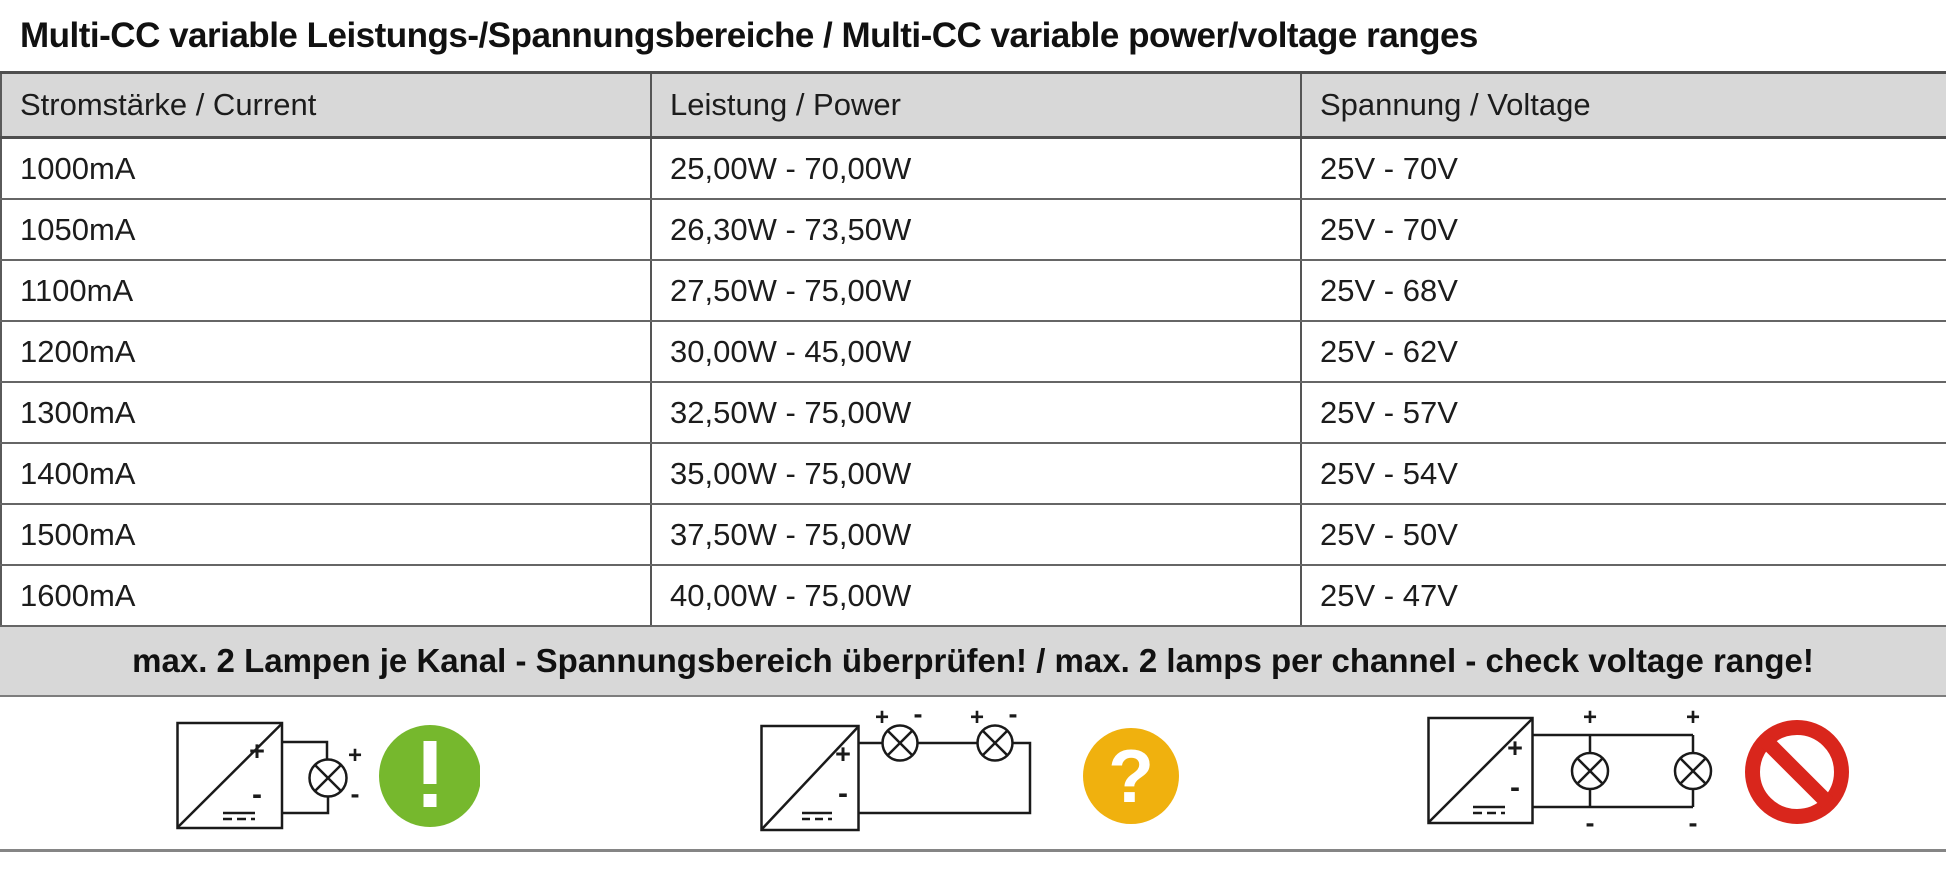  I want to click on table-row: 1050mA 26,30W - 73,50W 25V - 70V, so click(973, 230).